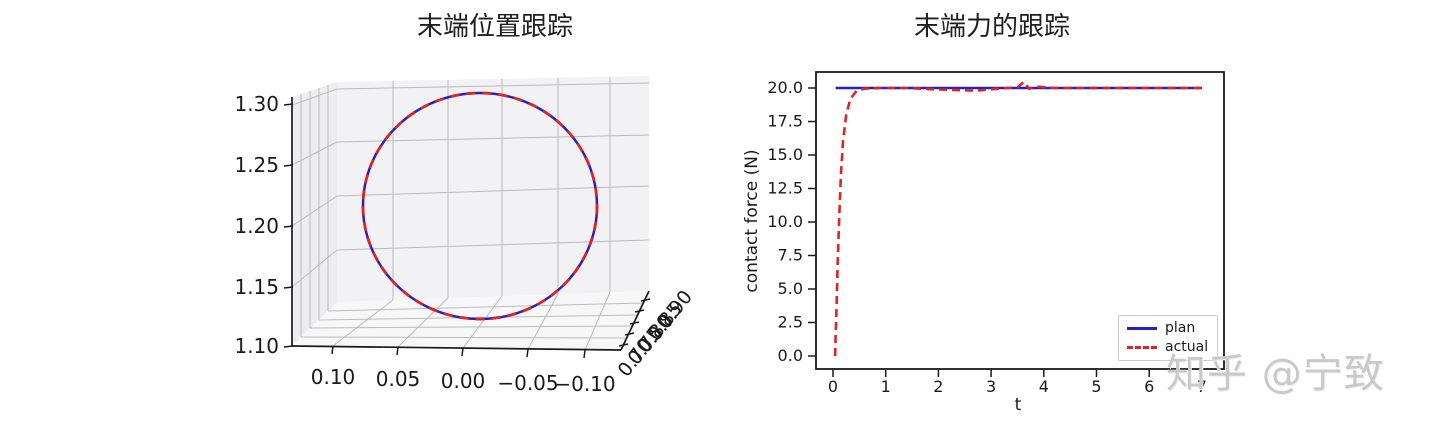  What do you see at coordinates (991, 386) in the screenshot?
I see `x-tick-label: 3` at bounding box center [991, 386].